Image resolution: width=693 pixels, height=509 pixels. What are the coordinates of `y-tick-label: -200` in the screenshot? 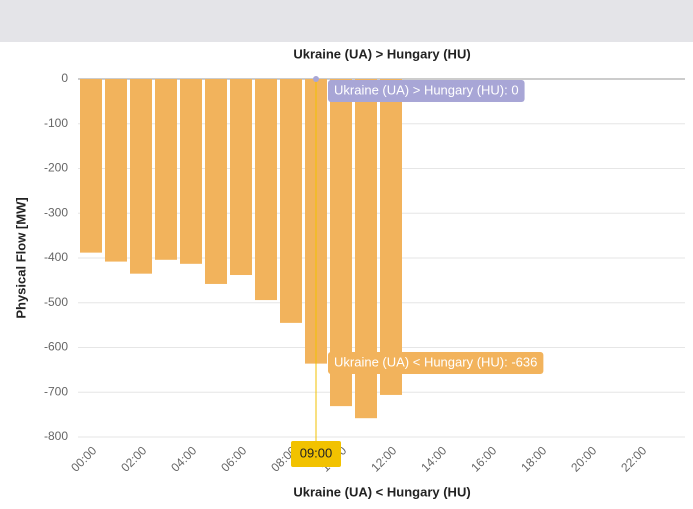 It's located at (56, 168).